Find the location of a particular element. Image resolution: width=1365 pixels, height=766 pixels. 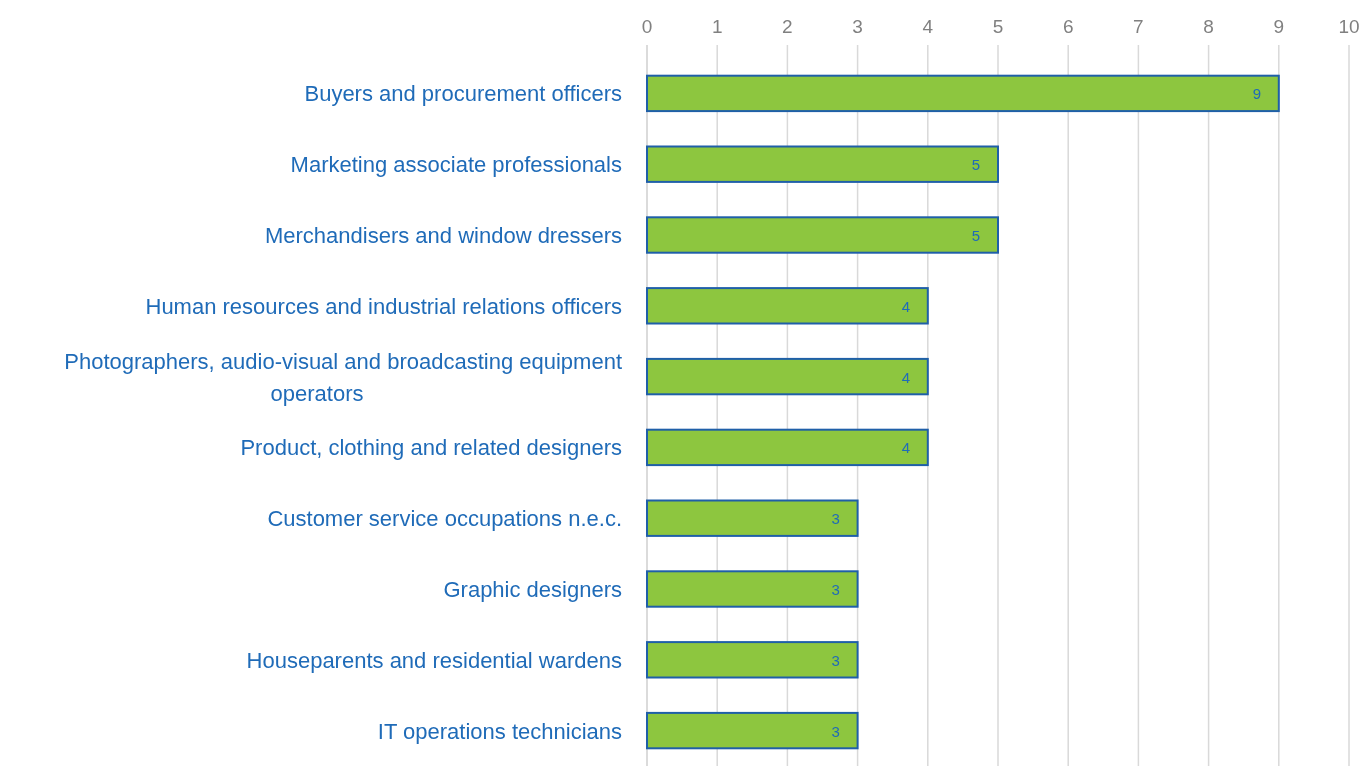

y-tick-label: Houseparents and residential wardens is located at coordinates (434, 660).